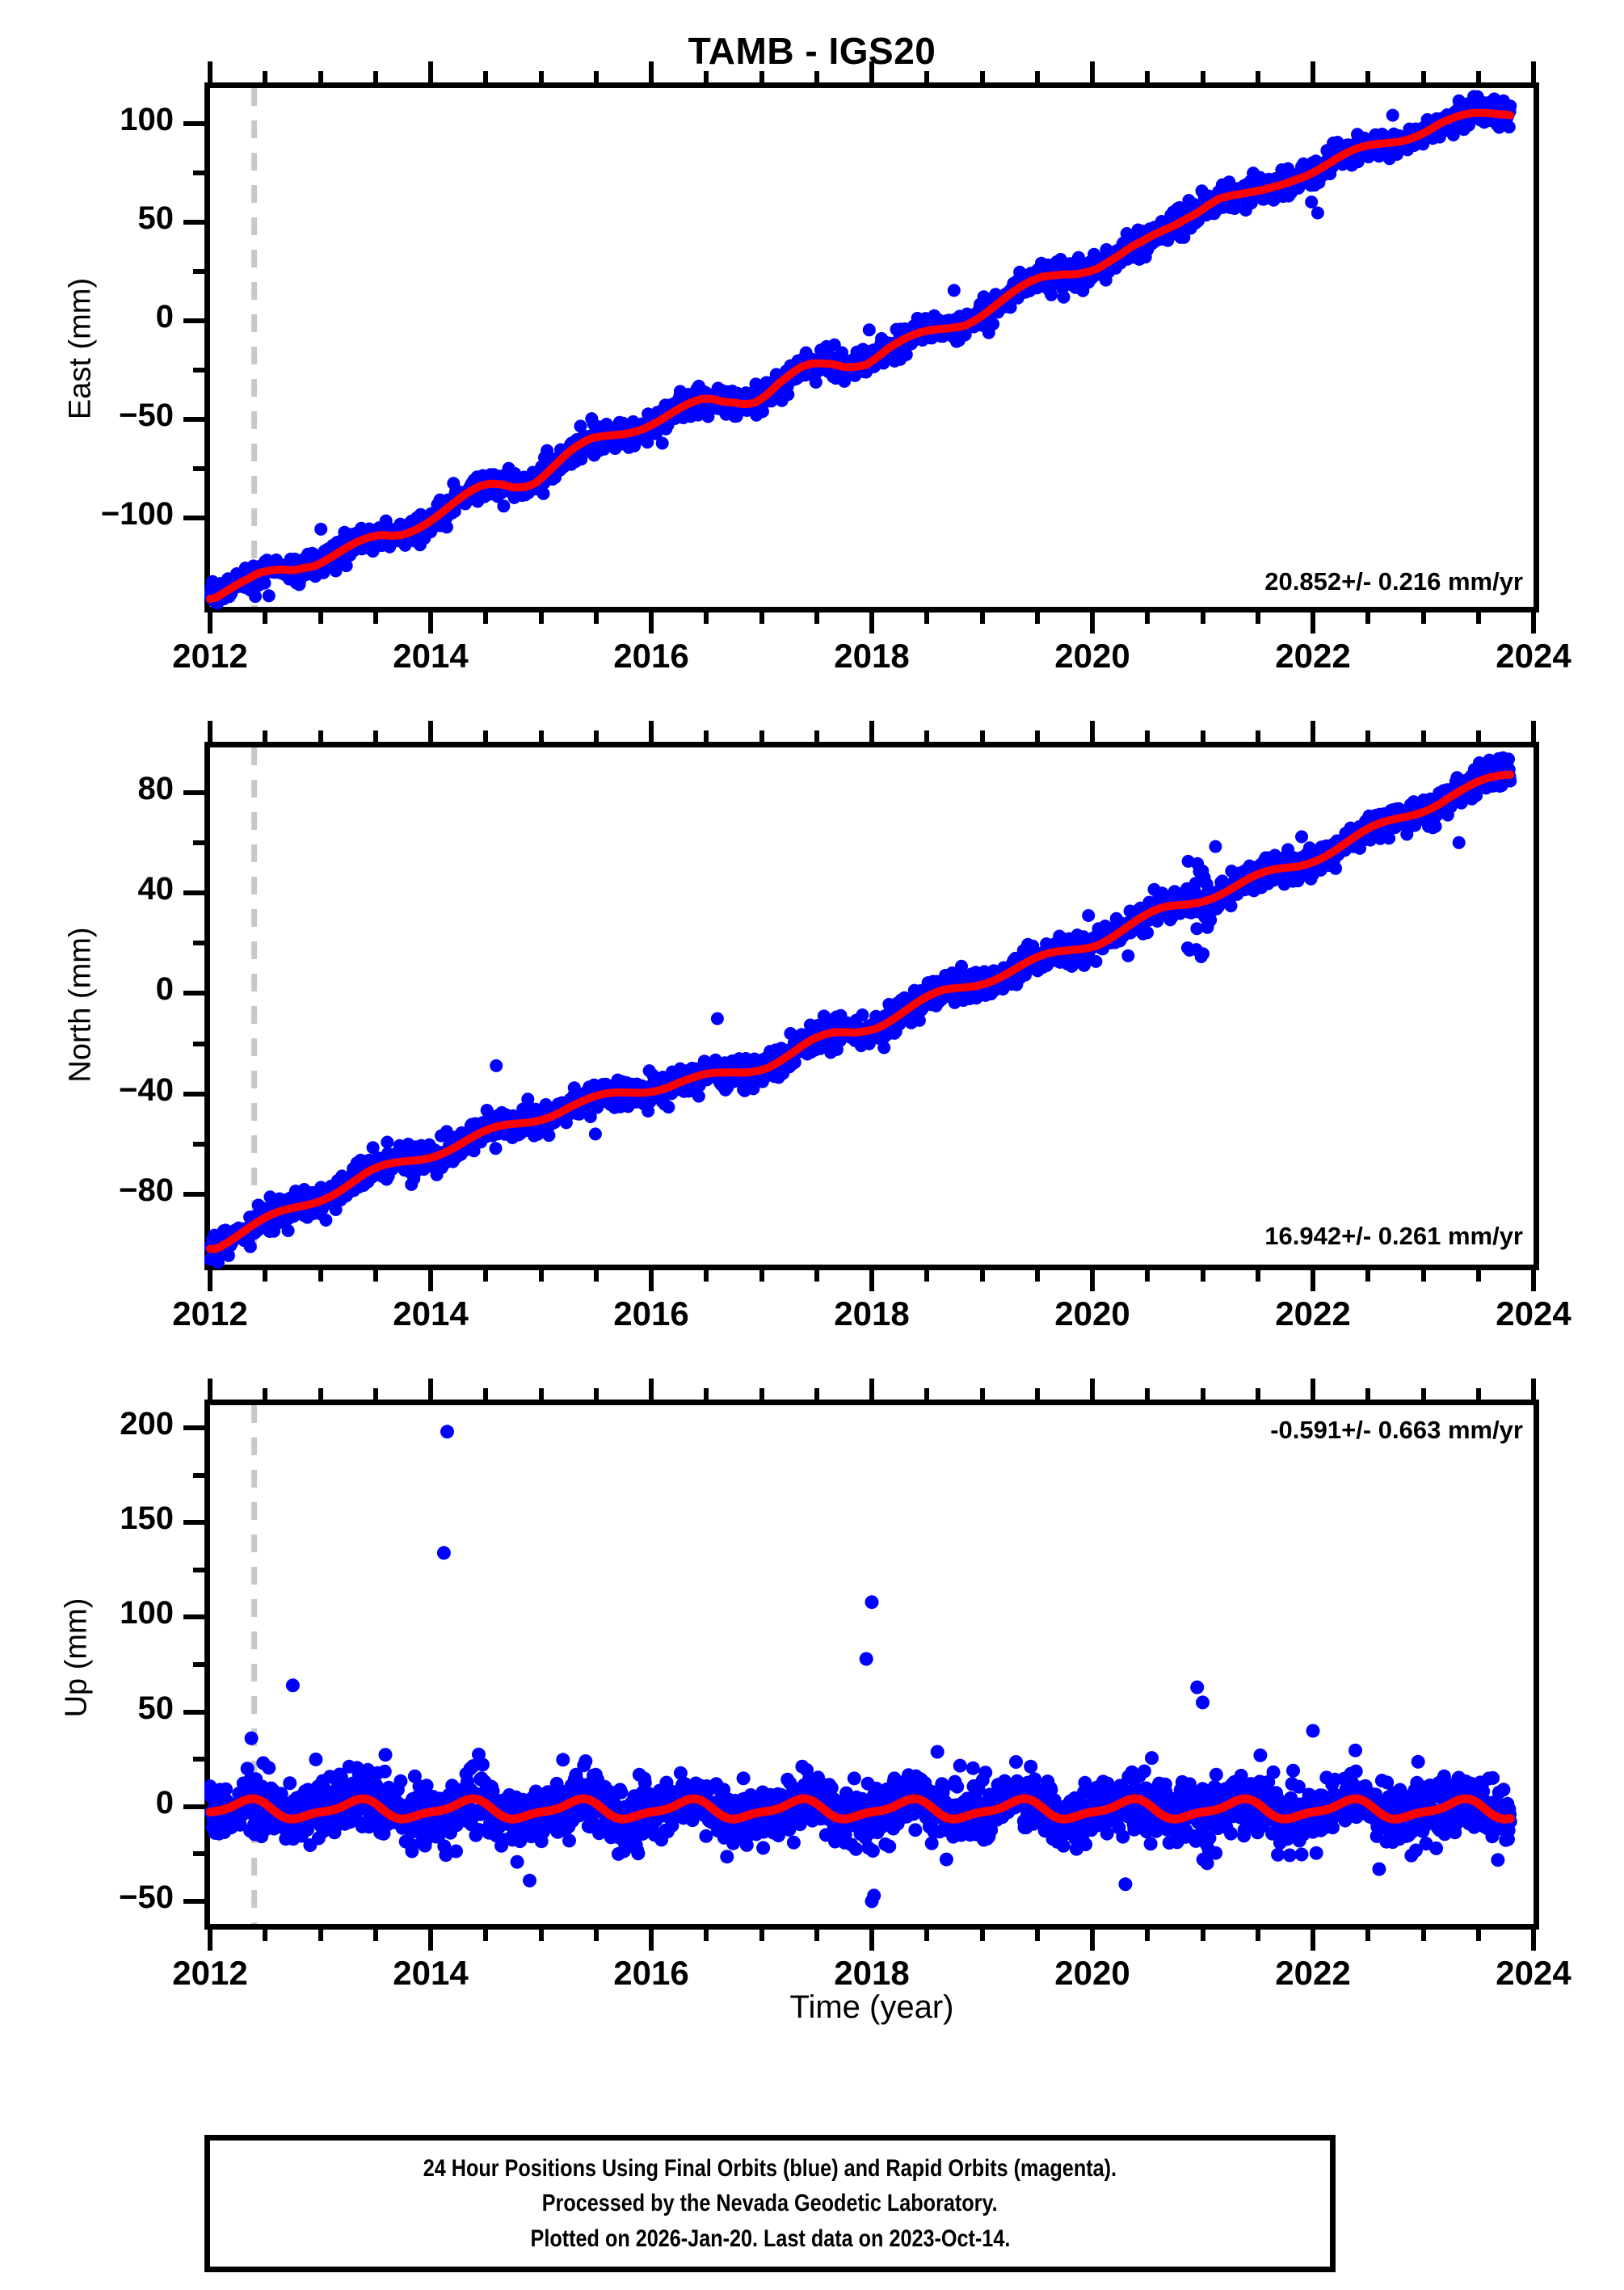  What do you see at coordinates (156, 788) in the screenshot?
I see `ytick-label-north-0: 80` at bounding box center [156, 788].